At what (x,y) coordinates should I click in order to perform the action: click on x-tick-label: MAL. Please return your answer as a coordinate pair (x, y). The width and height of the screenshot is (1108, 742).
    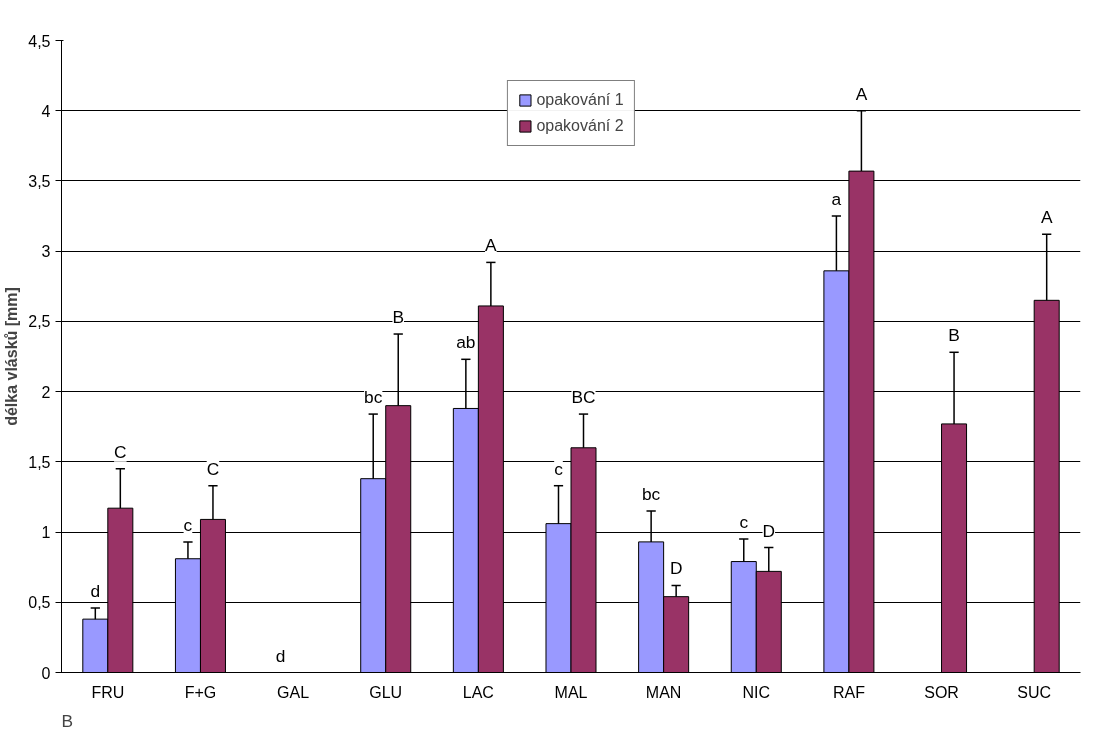
    Looking at the image, I should click on (571, 692).